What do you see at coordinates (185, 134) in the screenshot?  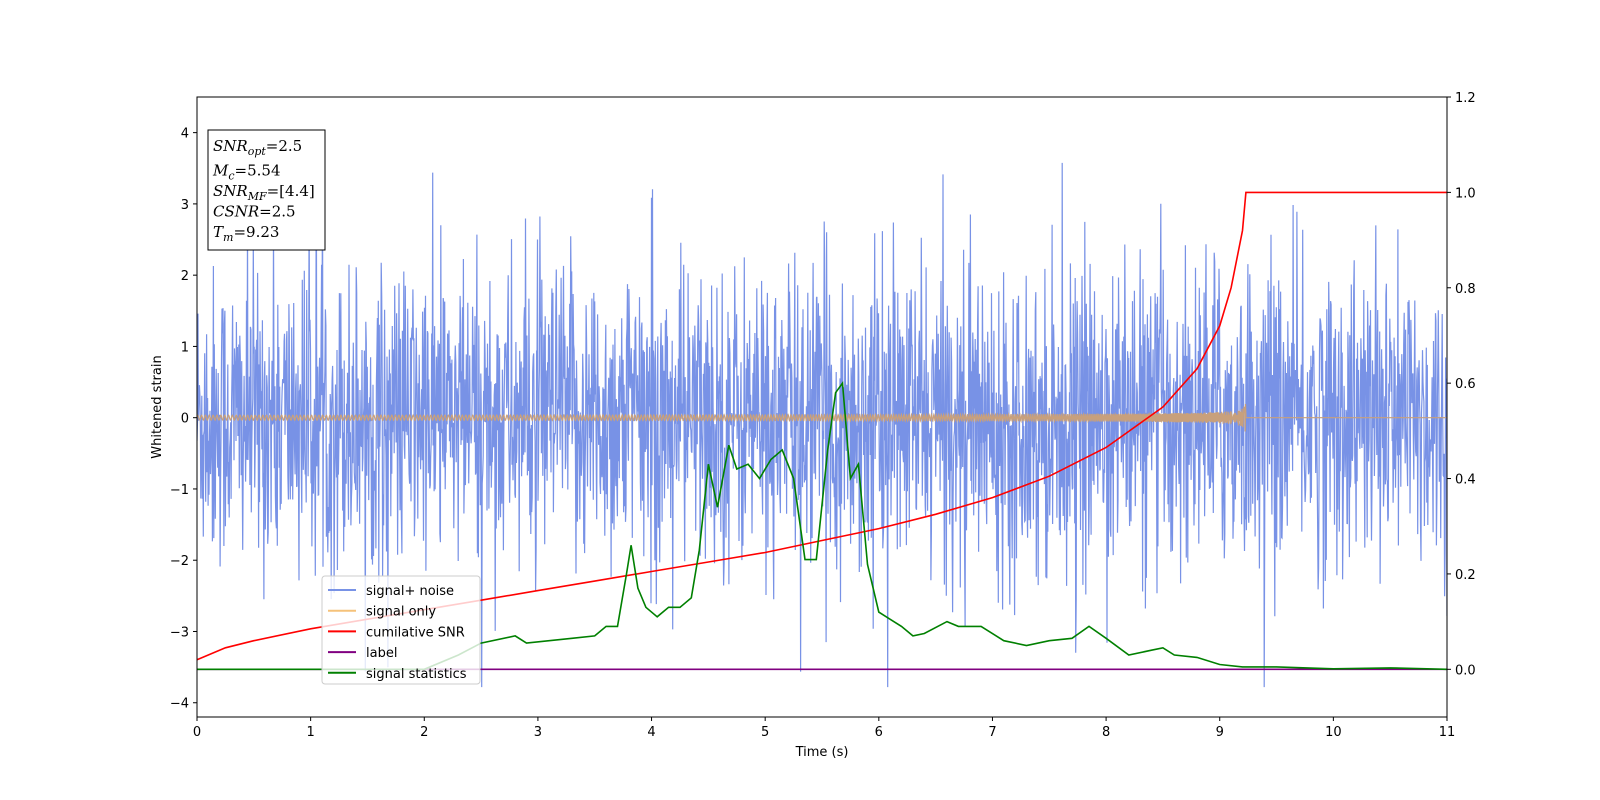 I see `y-tick-label: 4` at bounding box center [185, 134].